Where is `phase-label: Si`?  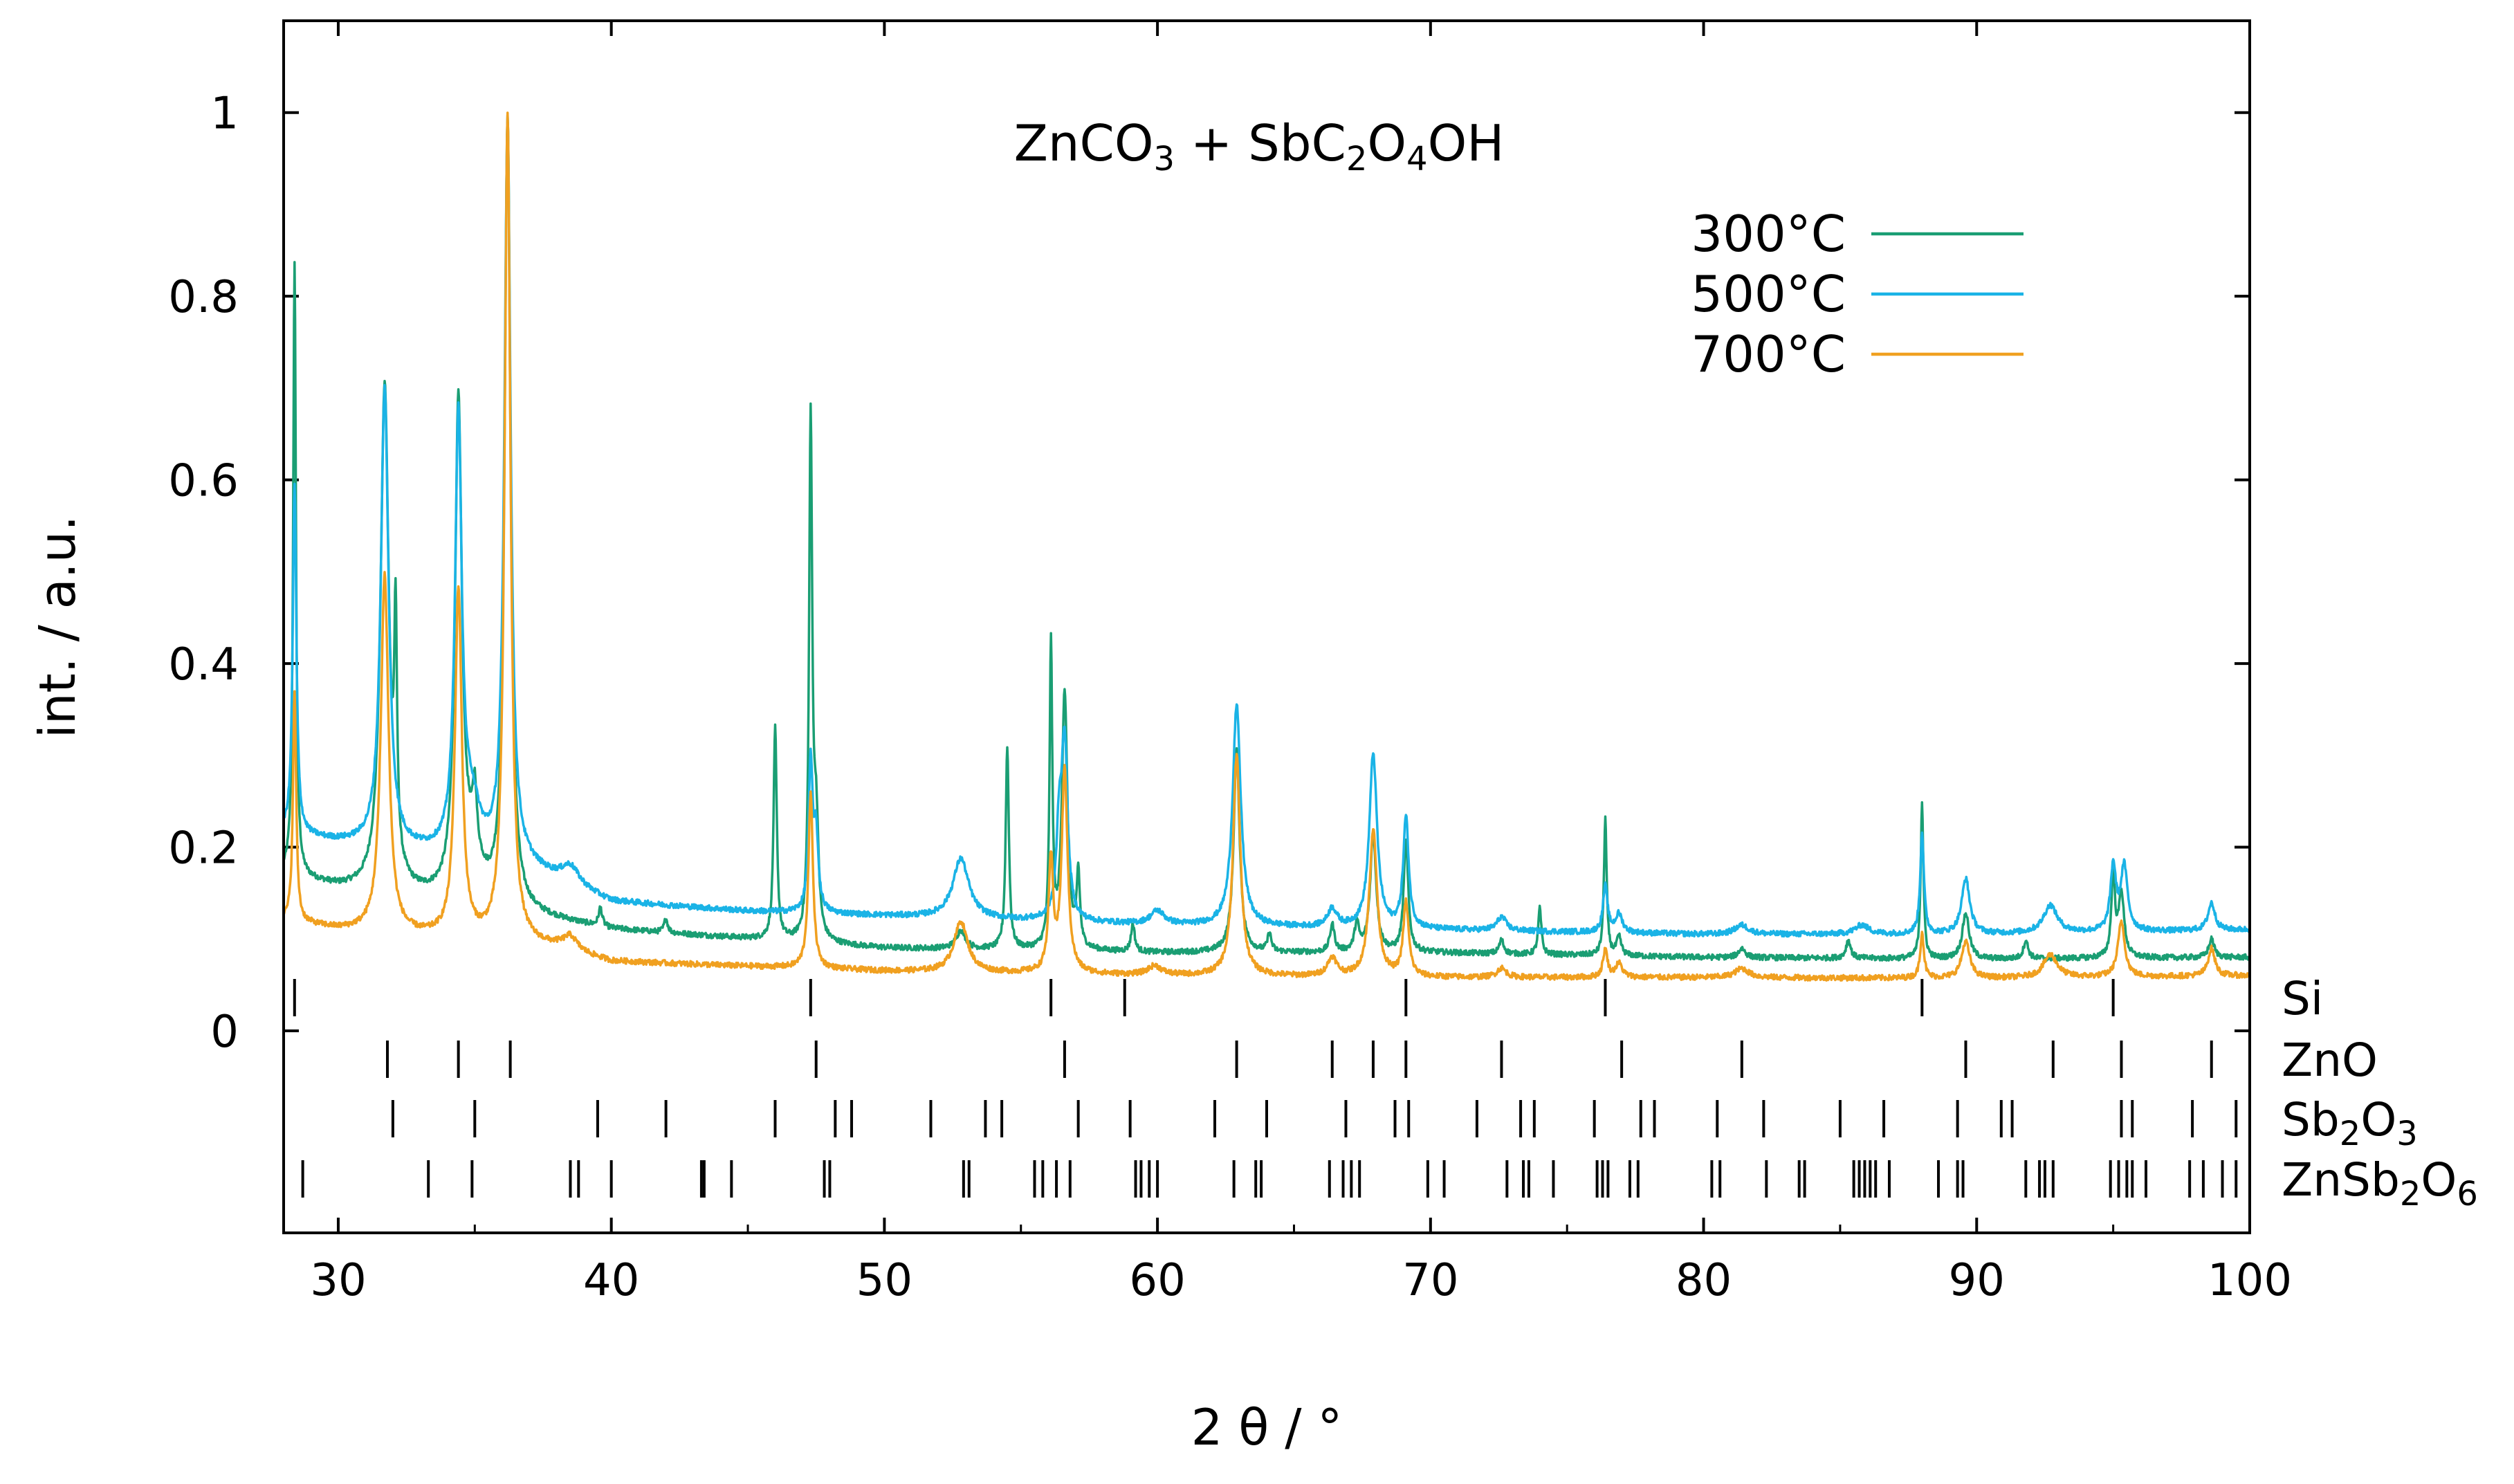
phase-label: Si is located at coordinates (2302, 998).